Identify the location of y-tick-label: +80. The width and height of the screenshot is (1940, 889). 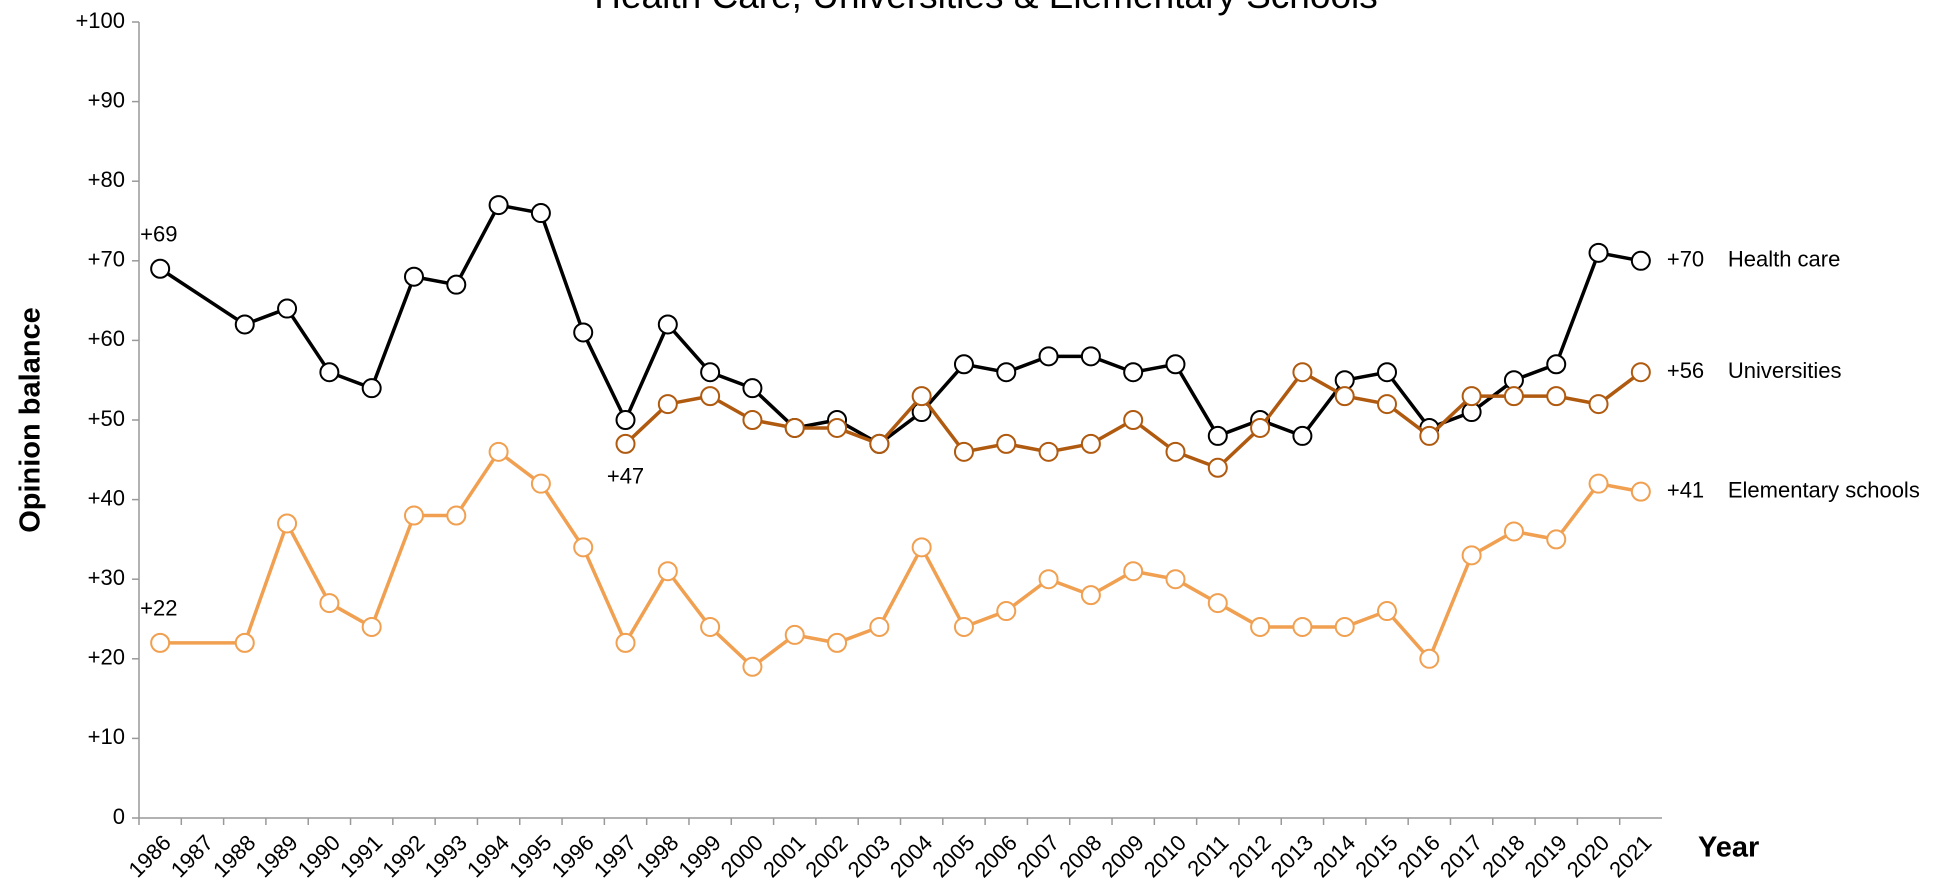
(106, 179).